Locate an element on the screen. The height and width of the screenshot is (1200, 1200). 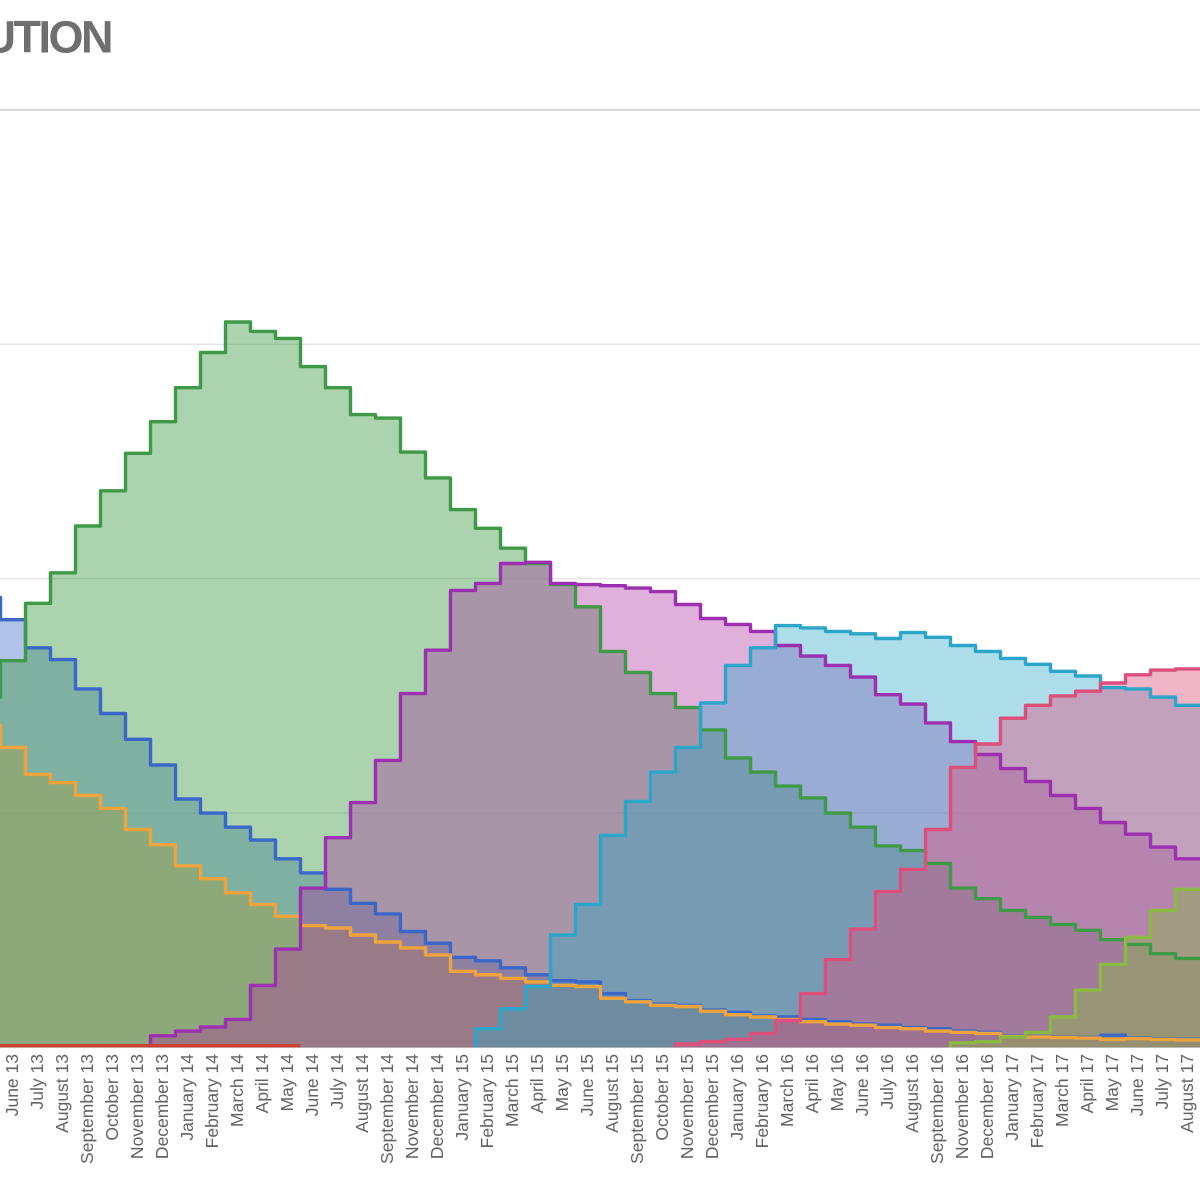
svg-text: April 15 is located at coordinates (537, 1083).